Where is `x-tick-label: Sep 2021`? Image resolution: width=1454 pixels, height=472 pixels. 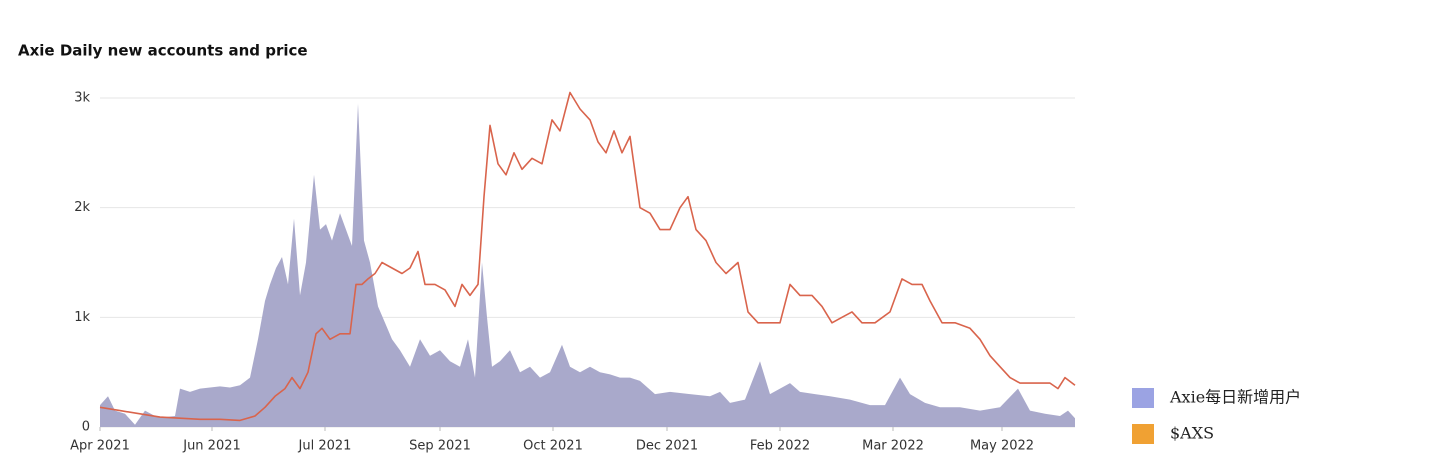 x-tick-label: Sep 2021 is located at coordinates (440, 446).